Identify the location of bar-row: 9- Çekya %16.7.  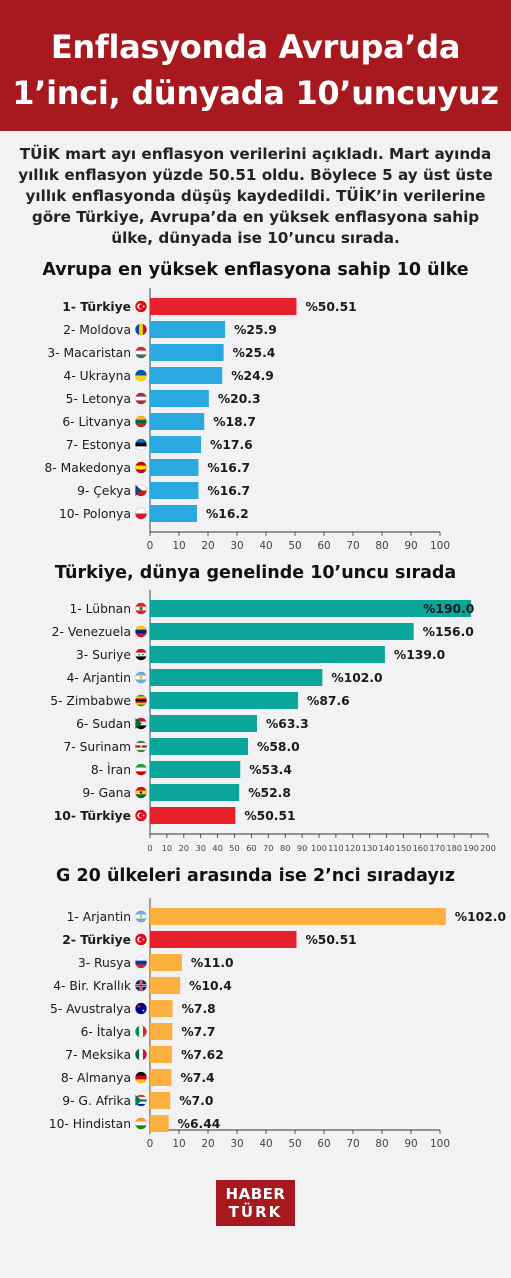
(163, 490).